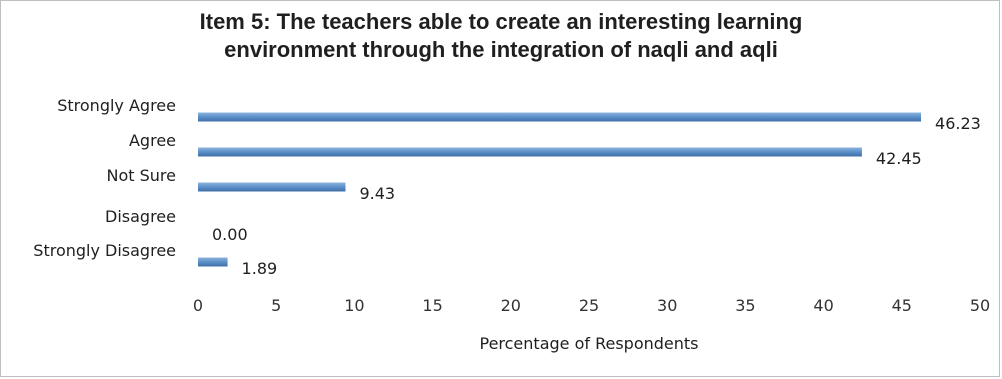 This screenshot has width=1002, height=379. Describe the element at coordinates (902, 305) in the screenshot. I see `x-tick-label-45: 45` at that location.